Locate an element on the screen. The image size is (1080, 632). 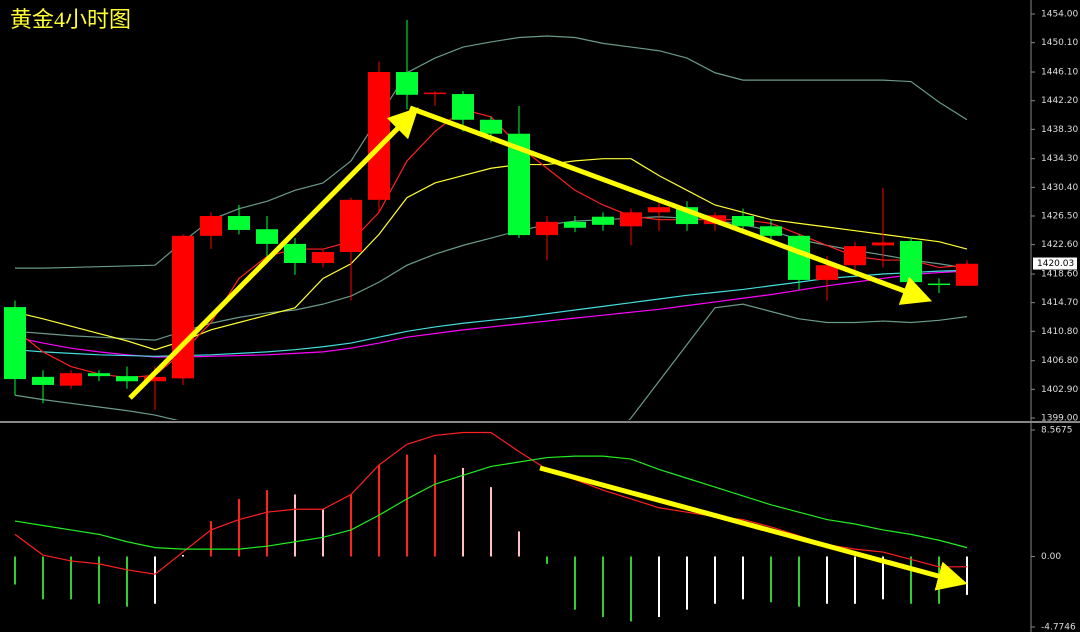
y-tick-label: 1454.00 is located at coordinates (1059, 15).